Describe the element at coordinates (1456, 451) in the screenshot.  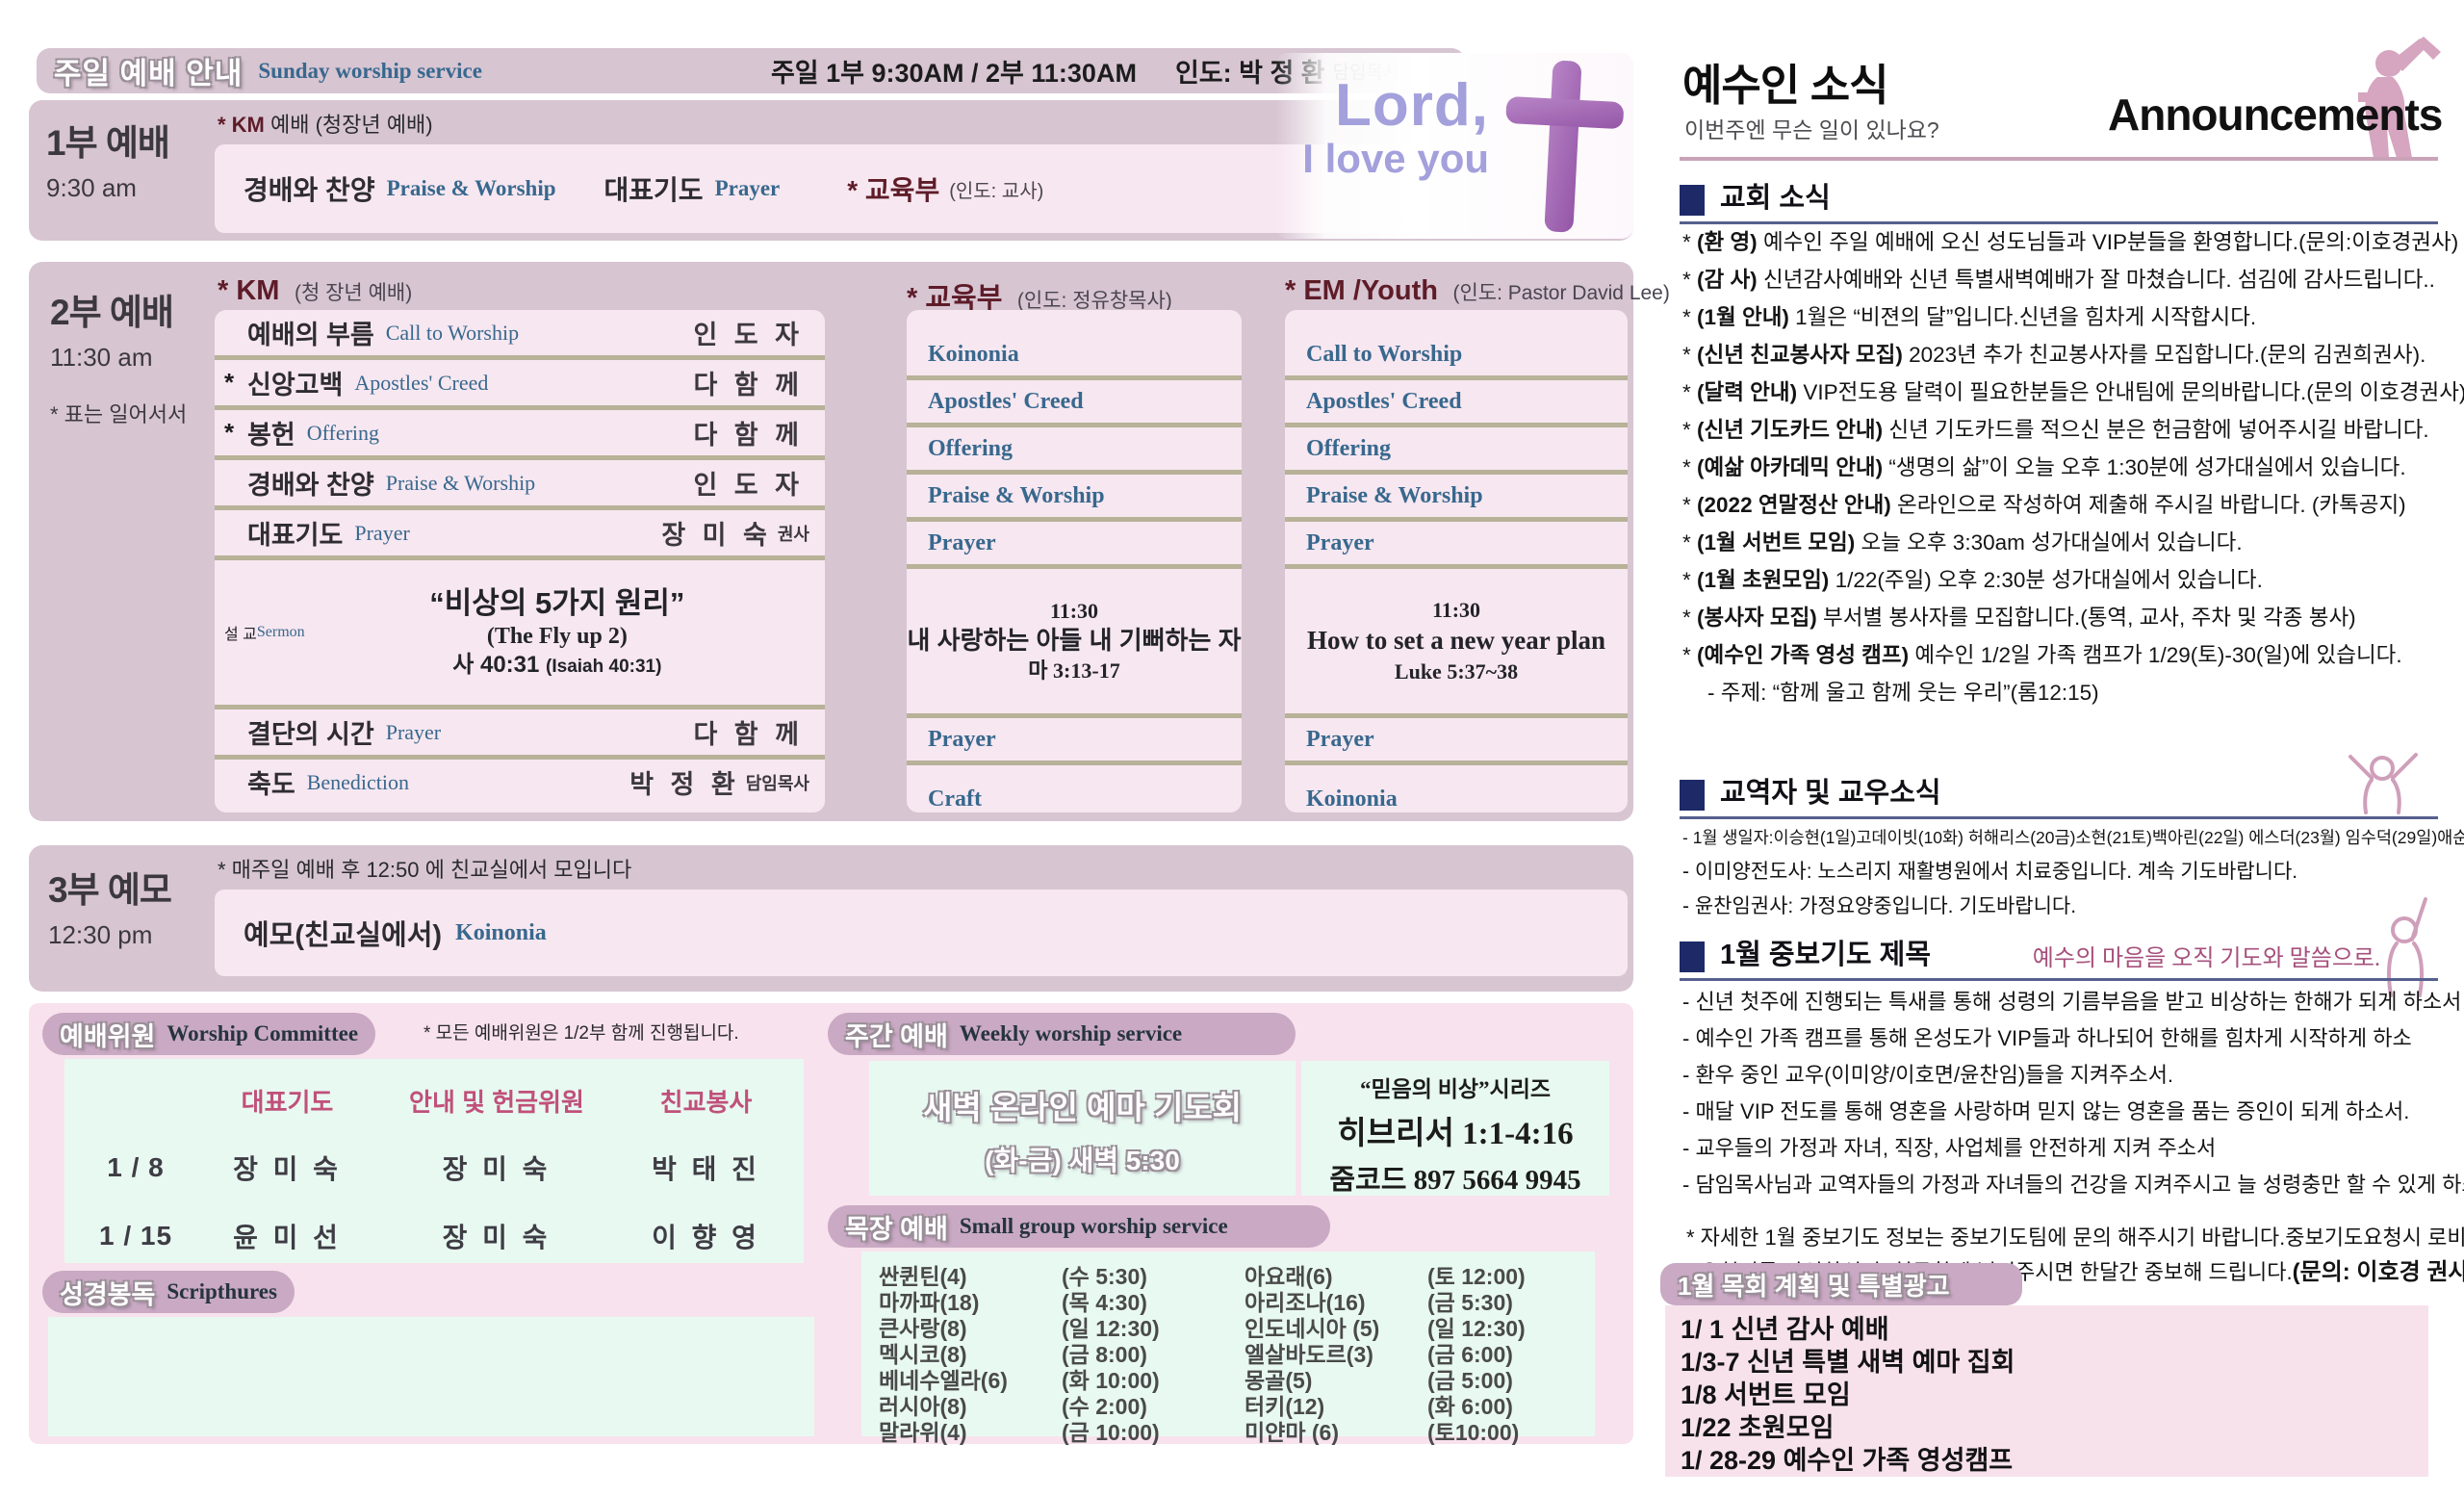
I see `em-row: Offering` at that location.